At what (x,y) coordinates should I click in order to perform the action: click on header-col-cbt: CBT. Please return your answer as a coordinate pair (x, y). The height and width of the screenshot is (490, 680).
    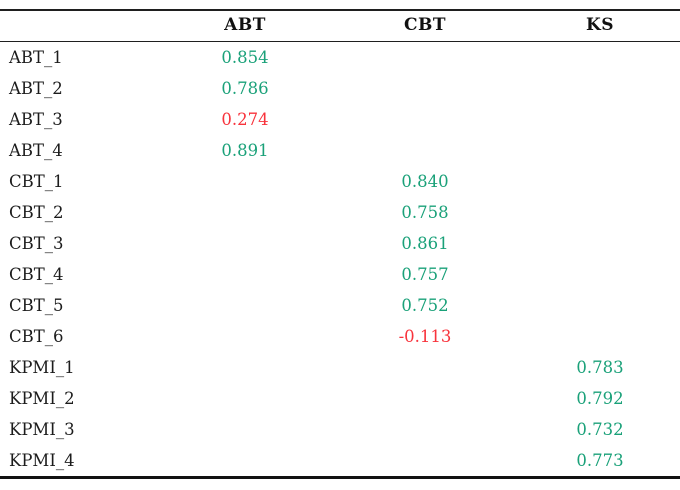
    Looking at the image, I should click on (425, 25).